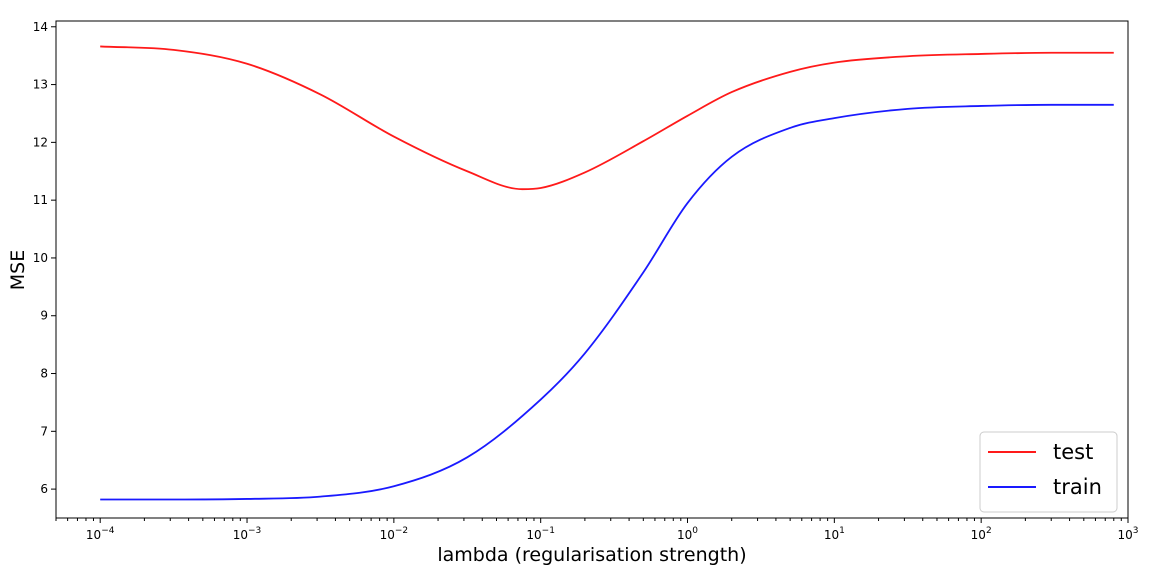  Describe the element at coordinates (834, 534) in the screenshot. I see `x-tick-label: 10¹` at that location.